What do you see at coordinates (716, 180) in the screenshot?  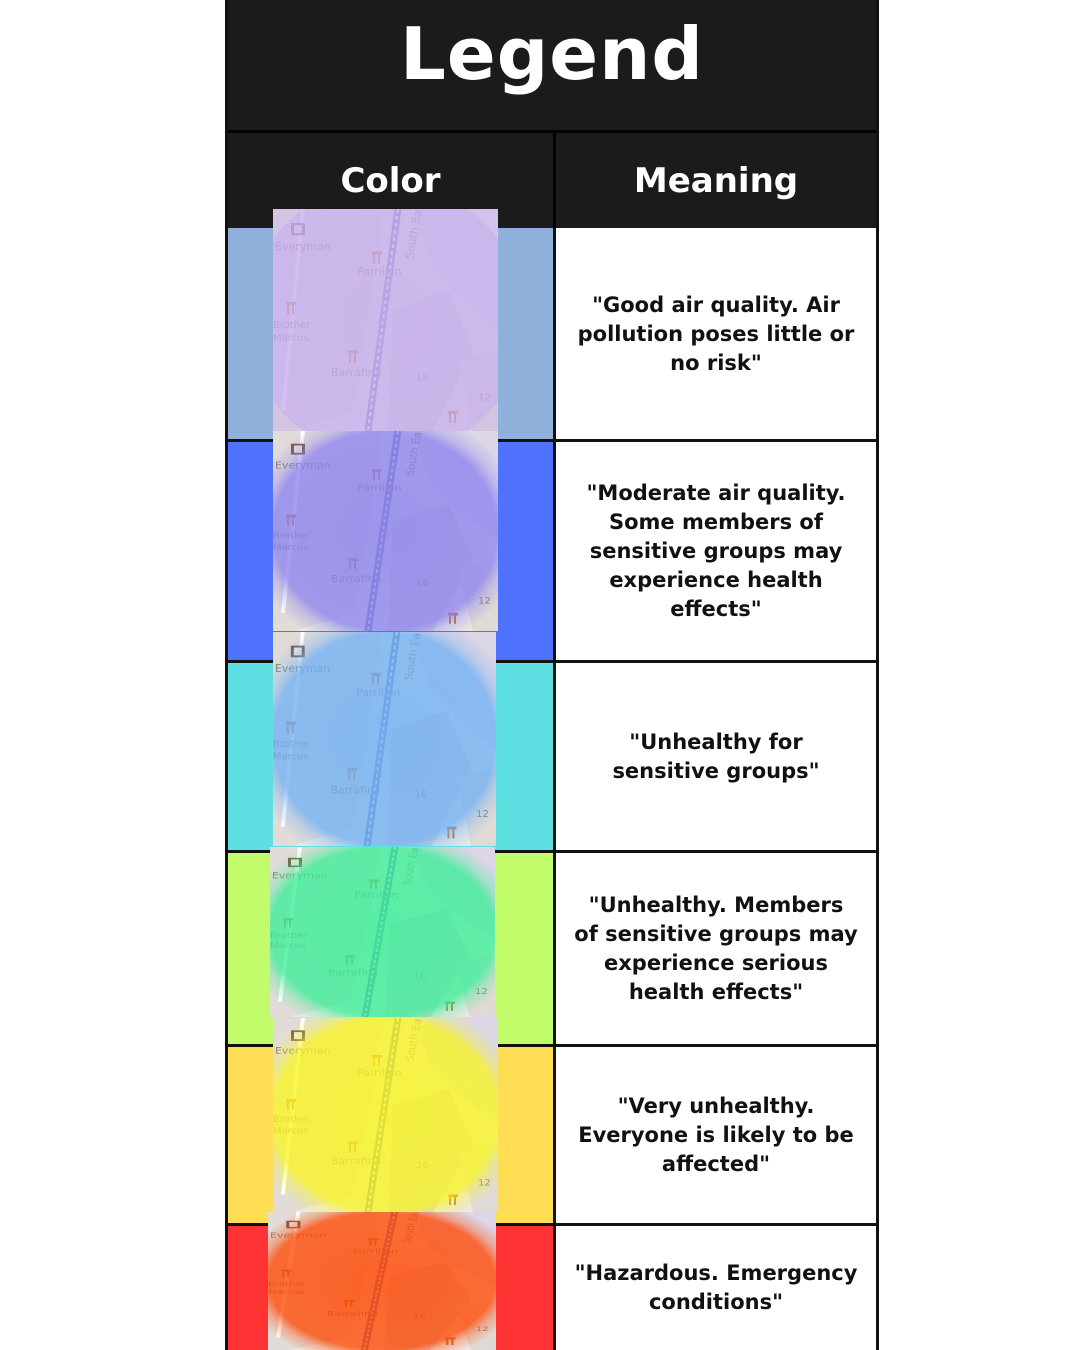 I see `meaning-column-header: Meaning` at bounding box center [716, 180].